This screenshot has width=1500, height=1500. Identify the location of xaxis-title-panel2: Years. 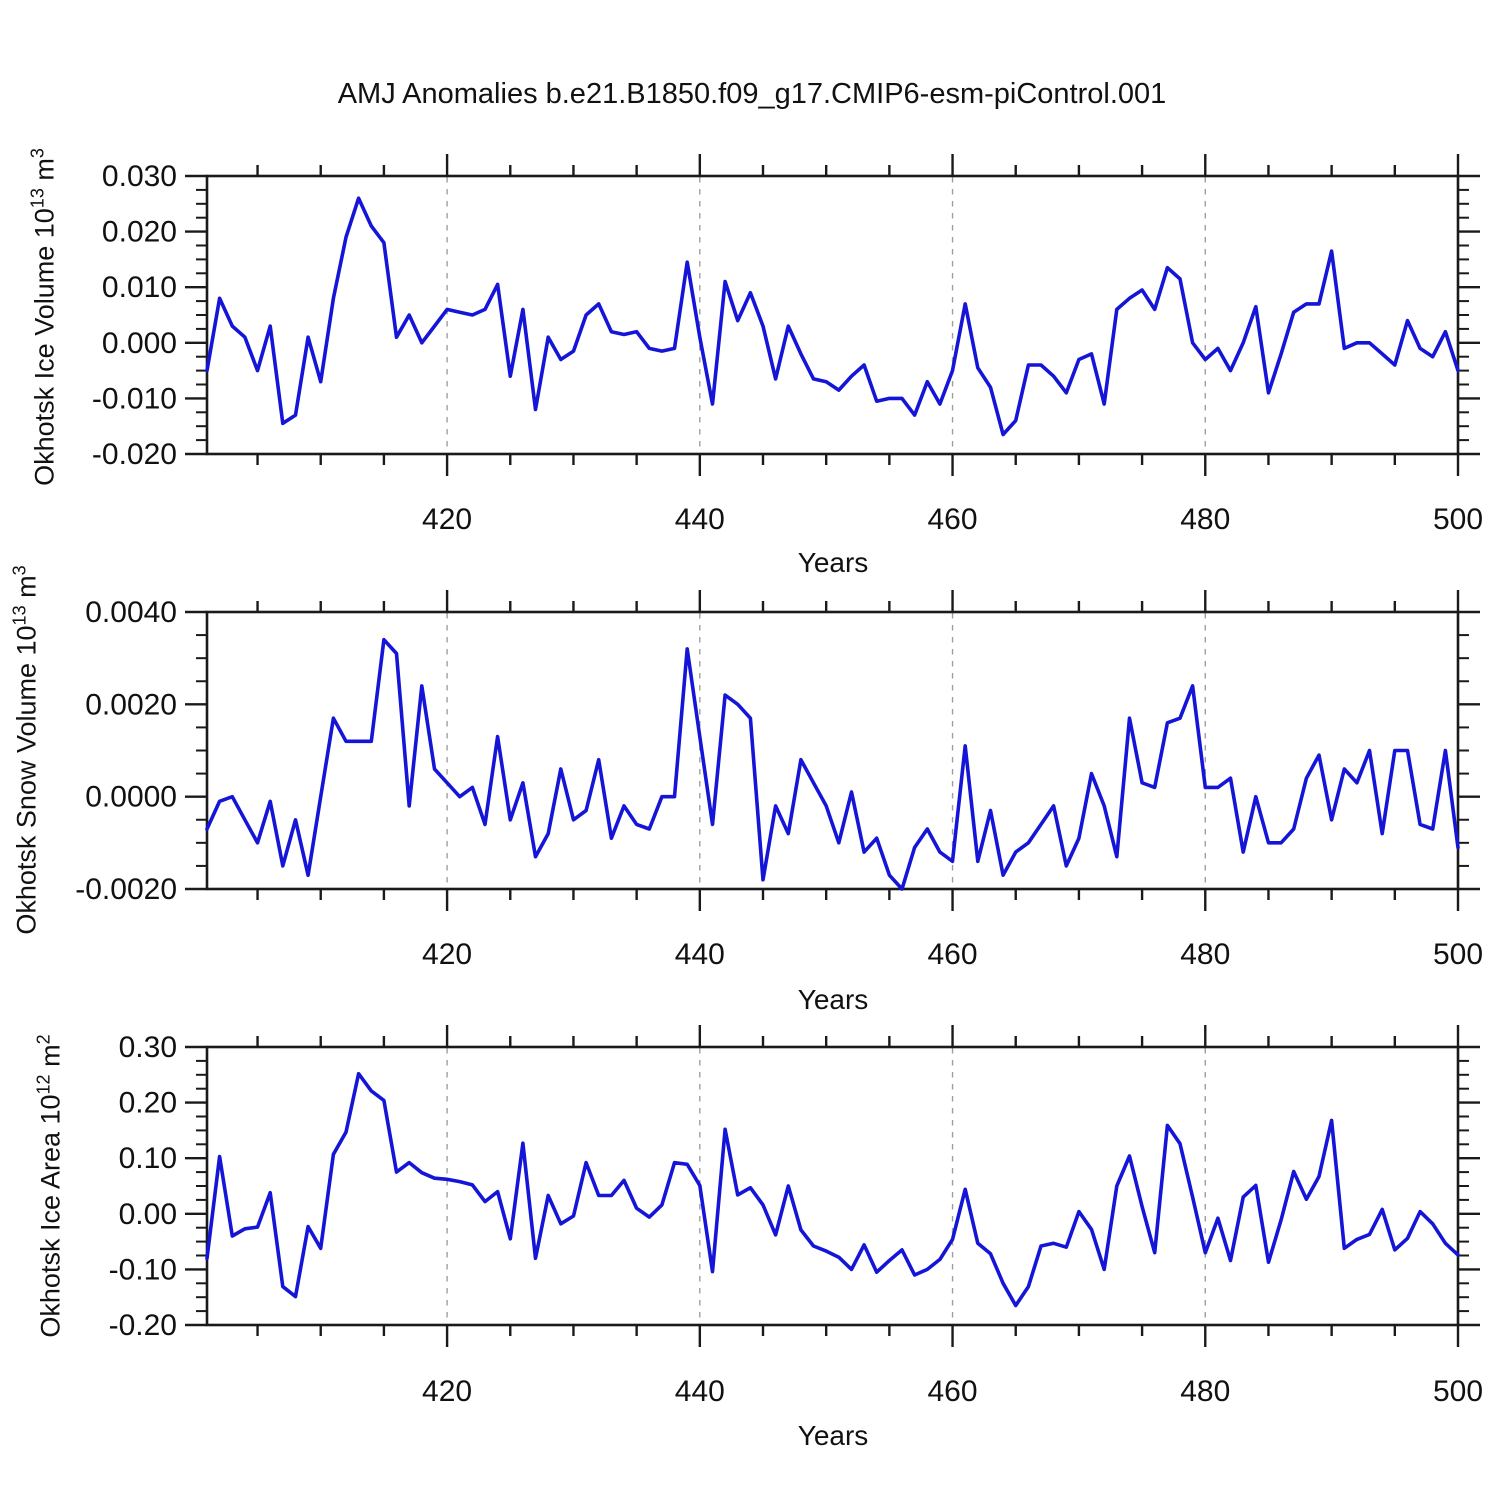
(833, 999).